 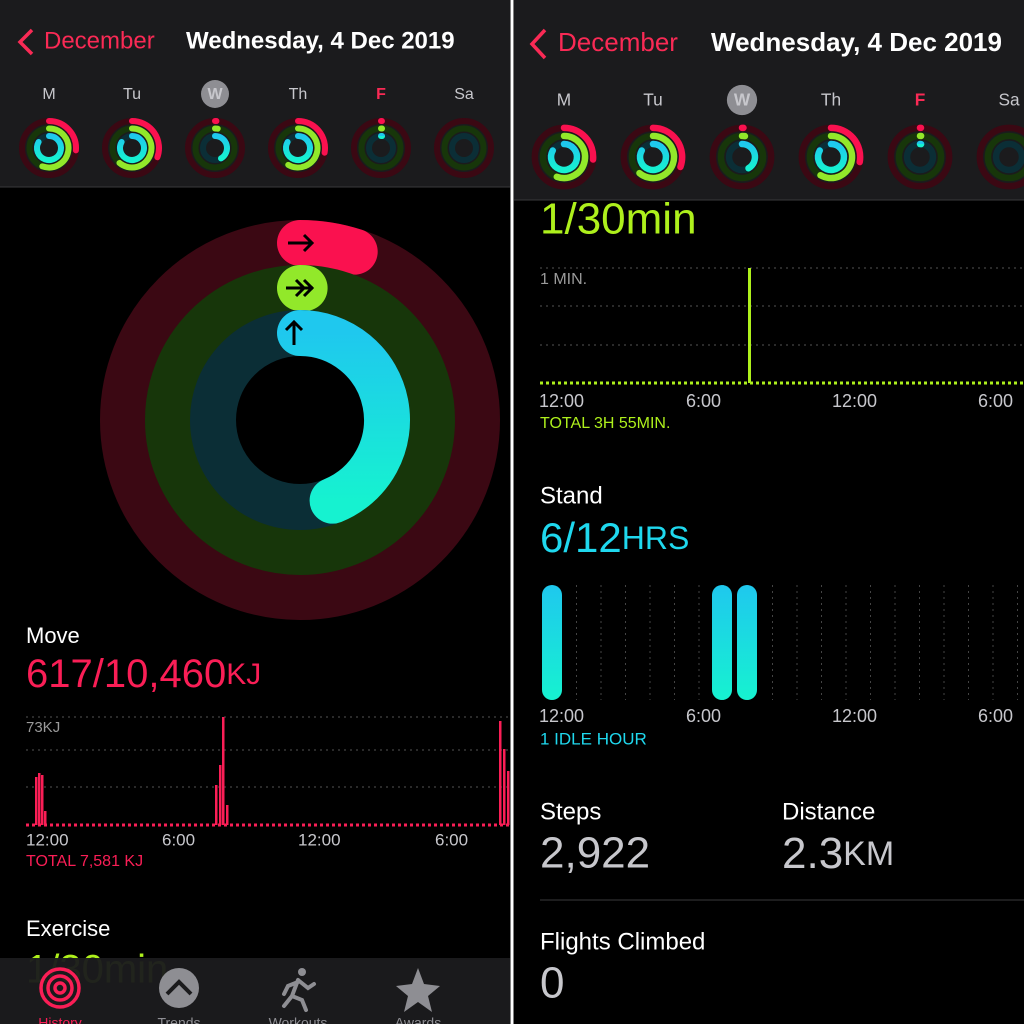 What do you see at coordinates (301, 243) in the screenshot?
I see `ring-arrow` at bounding box center [301, 243].